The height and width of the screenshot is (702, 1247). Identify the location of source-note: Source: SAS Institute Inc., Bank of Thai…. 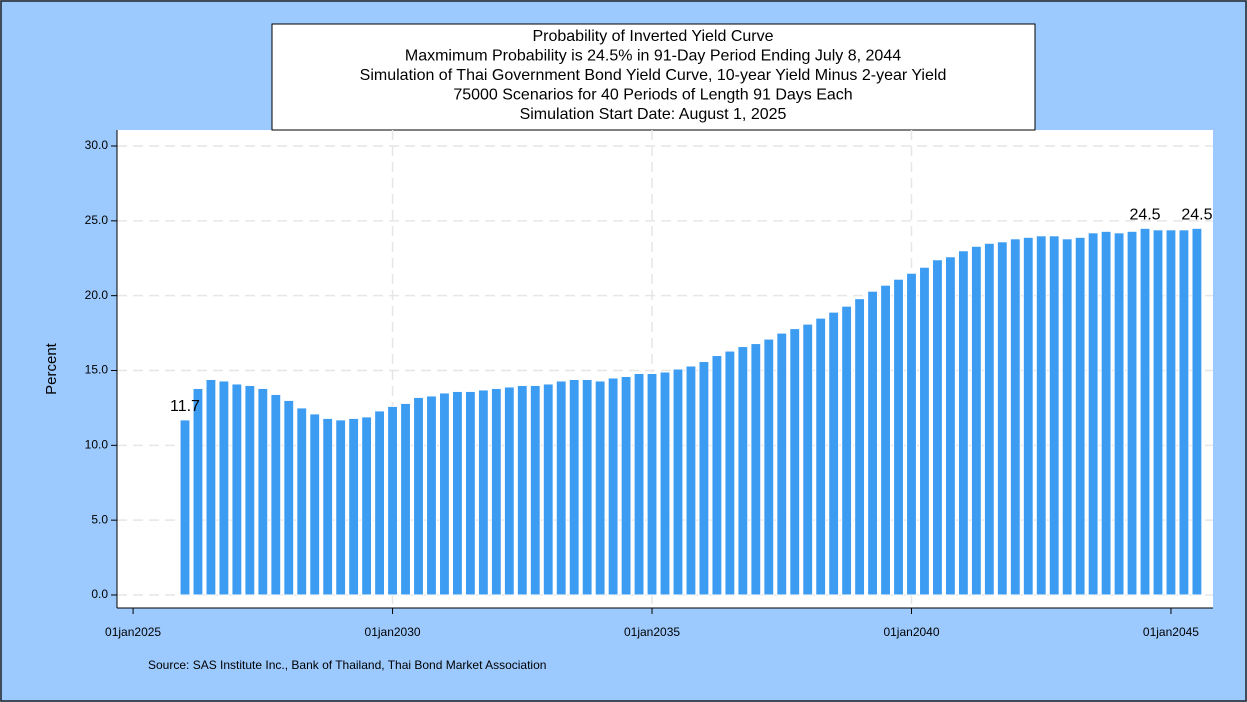
(347, 665).